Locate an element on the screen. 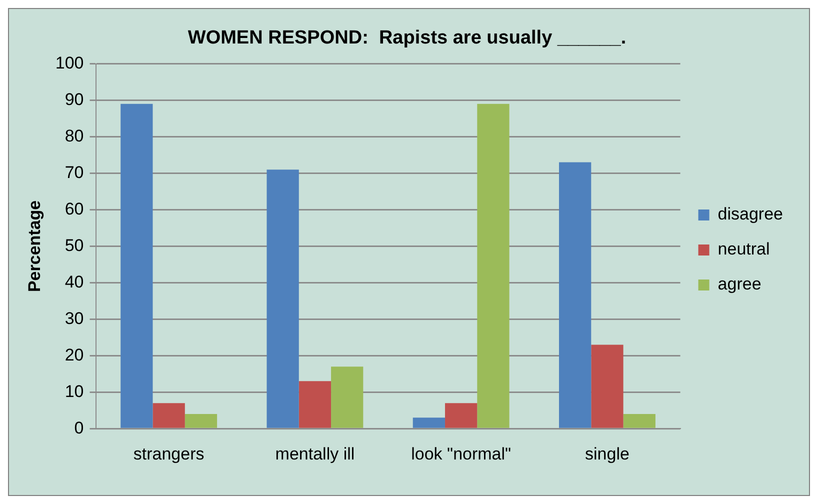  x-tick-label: single is located at coordinates (607, 454).